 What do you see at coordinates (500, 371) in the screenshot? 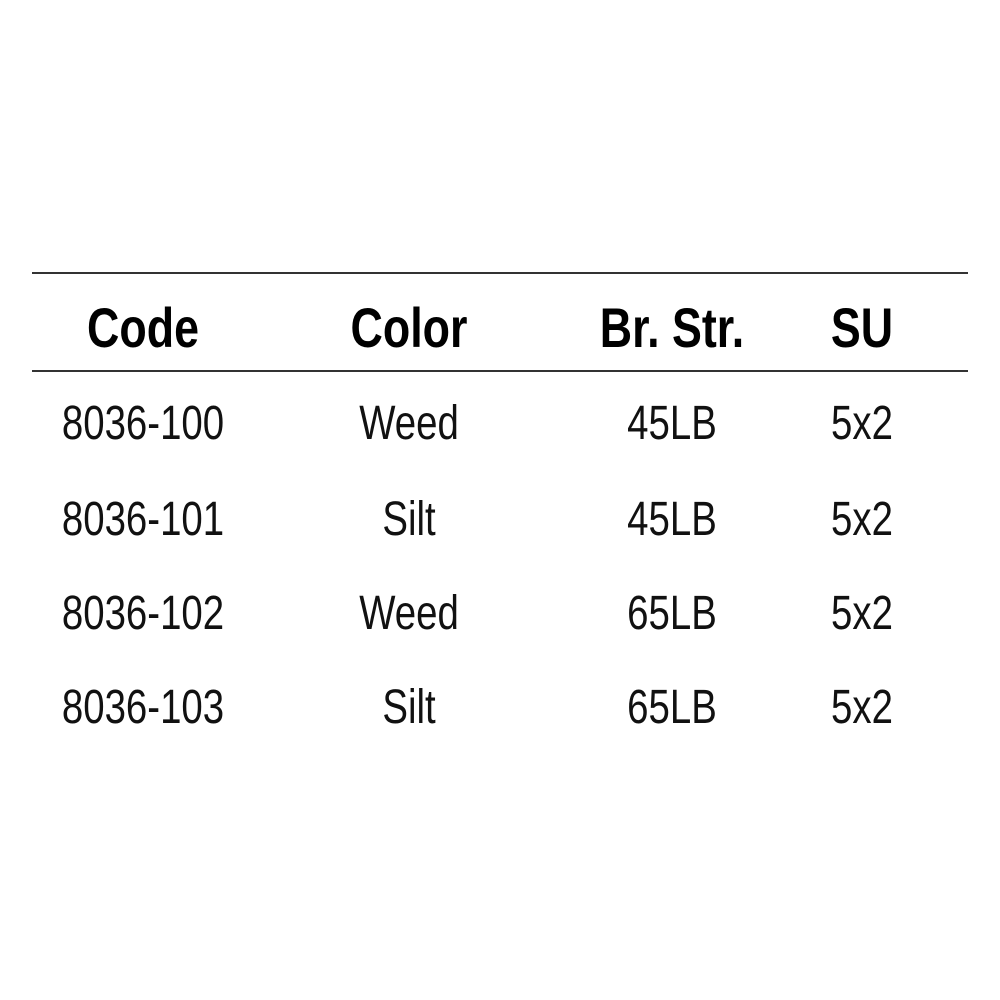
I see `header-rule` at bounding box center [500, 371].